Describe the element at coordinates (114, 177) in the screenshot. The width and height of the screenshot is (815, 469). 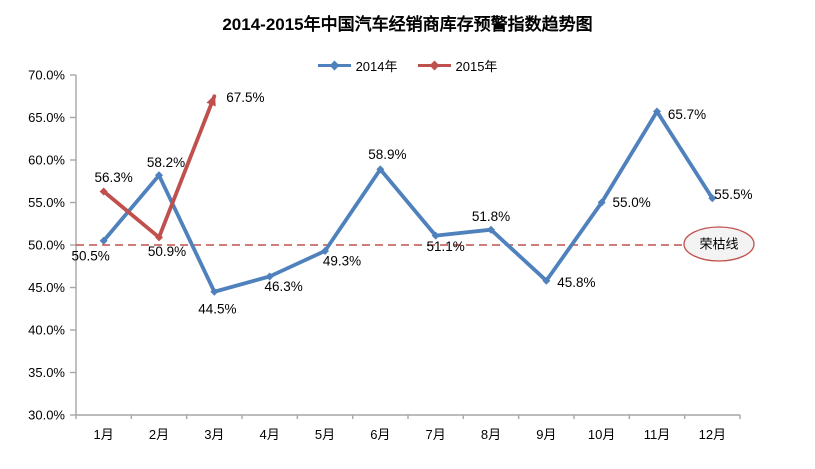
I see `data-label: 56.3%` at that location.